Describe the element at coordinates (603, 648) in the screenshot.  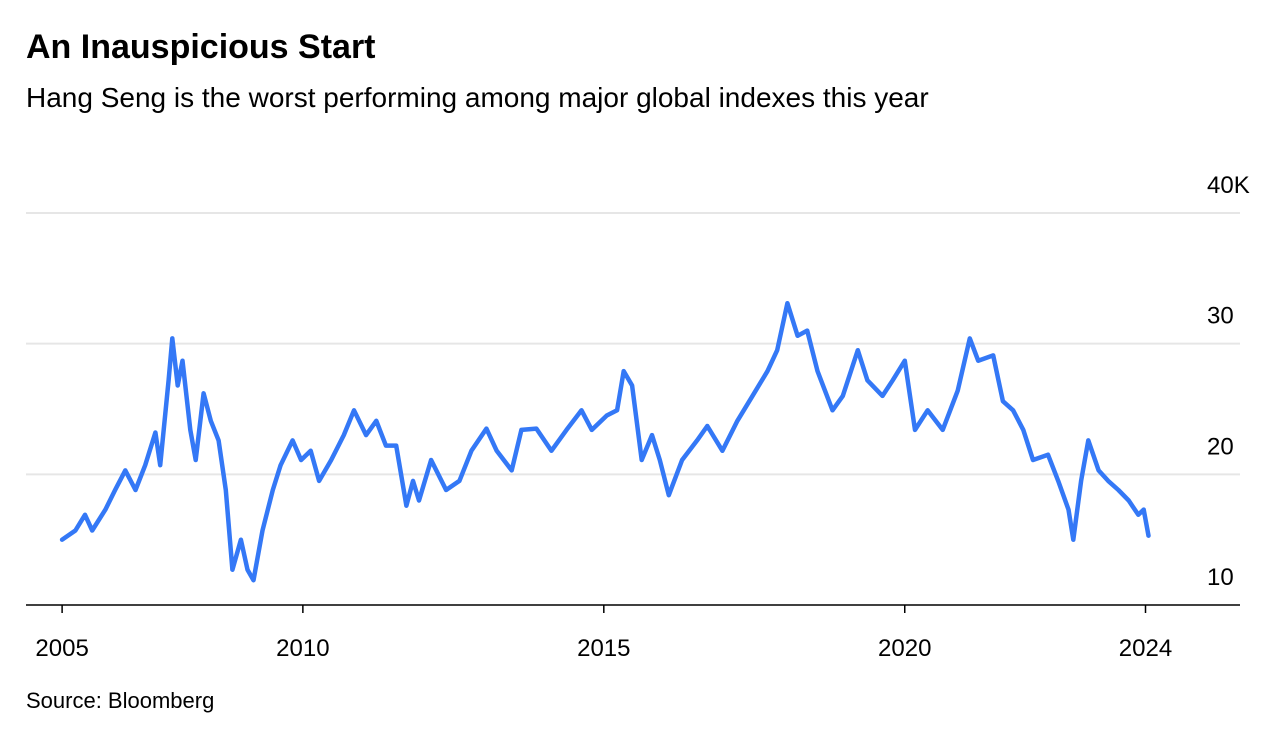
I see `x-tick-label: 2015` at that location.